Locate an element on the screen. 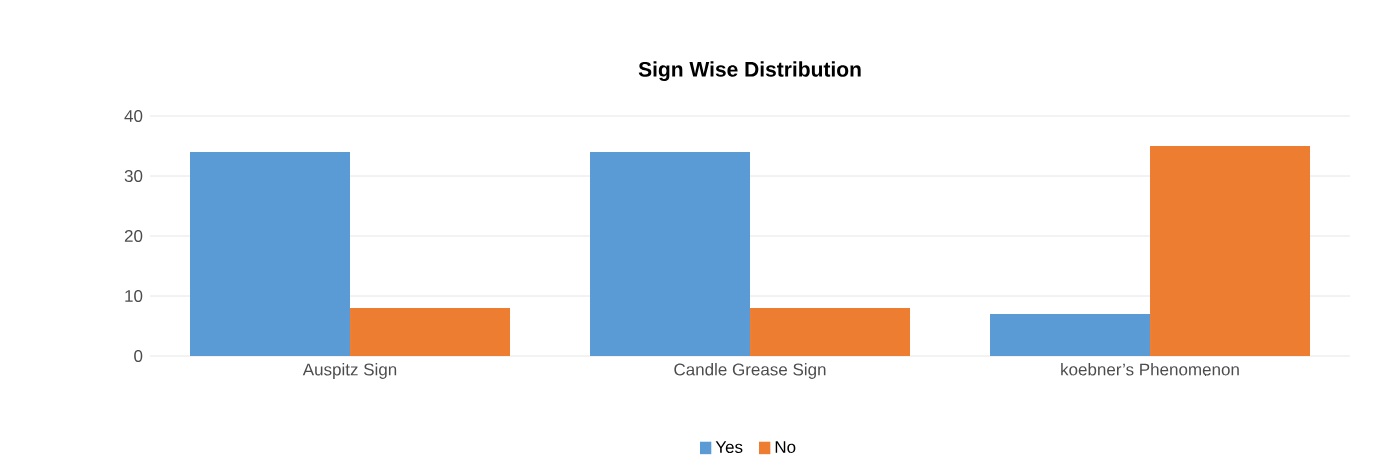 This screenshot has width=1397, height=466. legend-label: No is located at coordinates (785, 447).